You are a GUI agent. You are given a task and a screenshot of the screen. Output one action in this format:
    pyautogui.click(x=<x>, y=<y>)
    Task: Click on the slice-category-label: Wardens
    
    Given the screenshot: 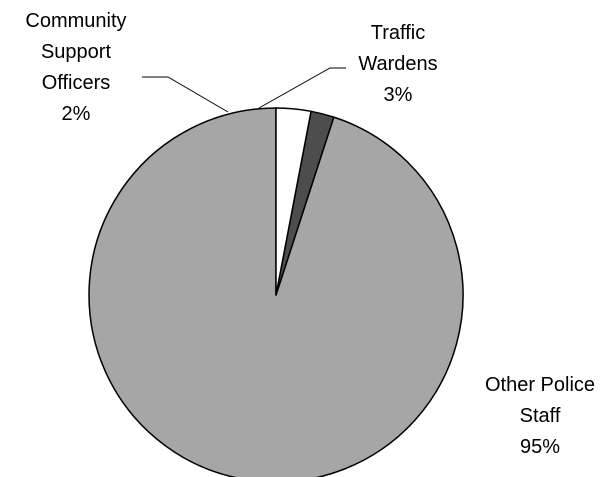 What is the action you would take?
    pyautogui.click(x=397, y=64)
    